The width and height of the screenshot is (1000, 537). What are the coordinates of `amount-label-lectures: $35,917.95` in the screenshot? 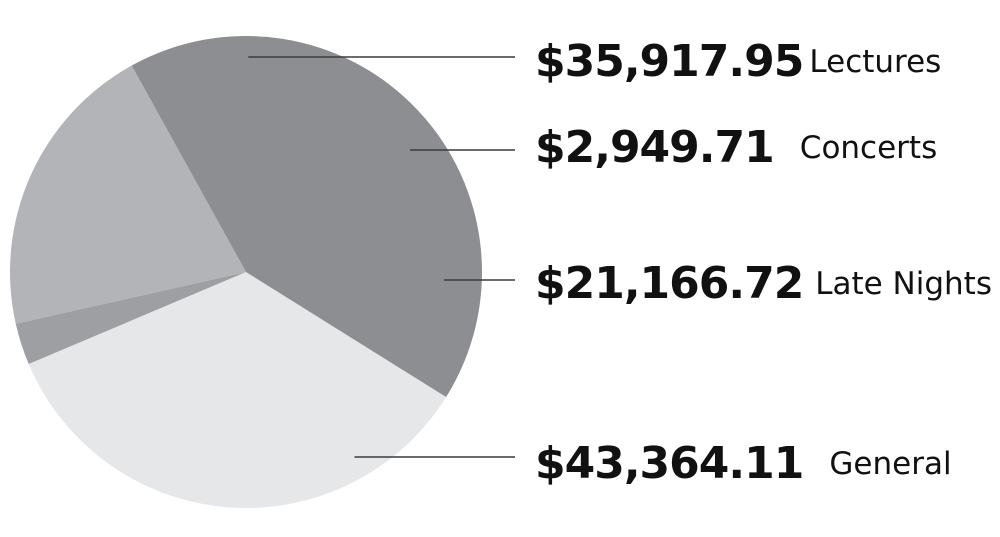 It's located at (669, 61).